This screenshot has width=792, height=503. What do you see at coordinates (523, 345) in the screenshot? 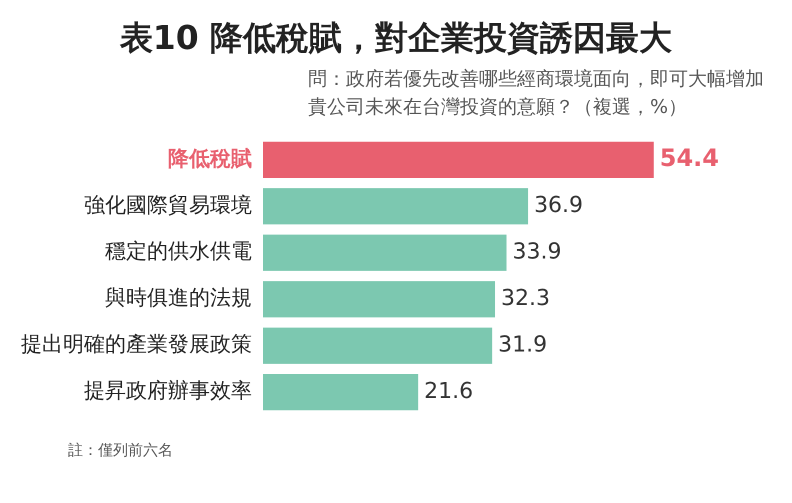
I see `data-label: 31.9` at bounding box center [523, 345].